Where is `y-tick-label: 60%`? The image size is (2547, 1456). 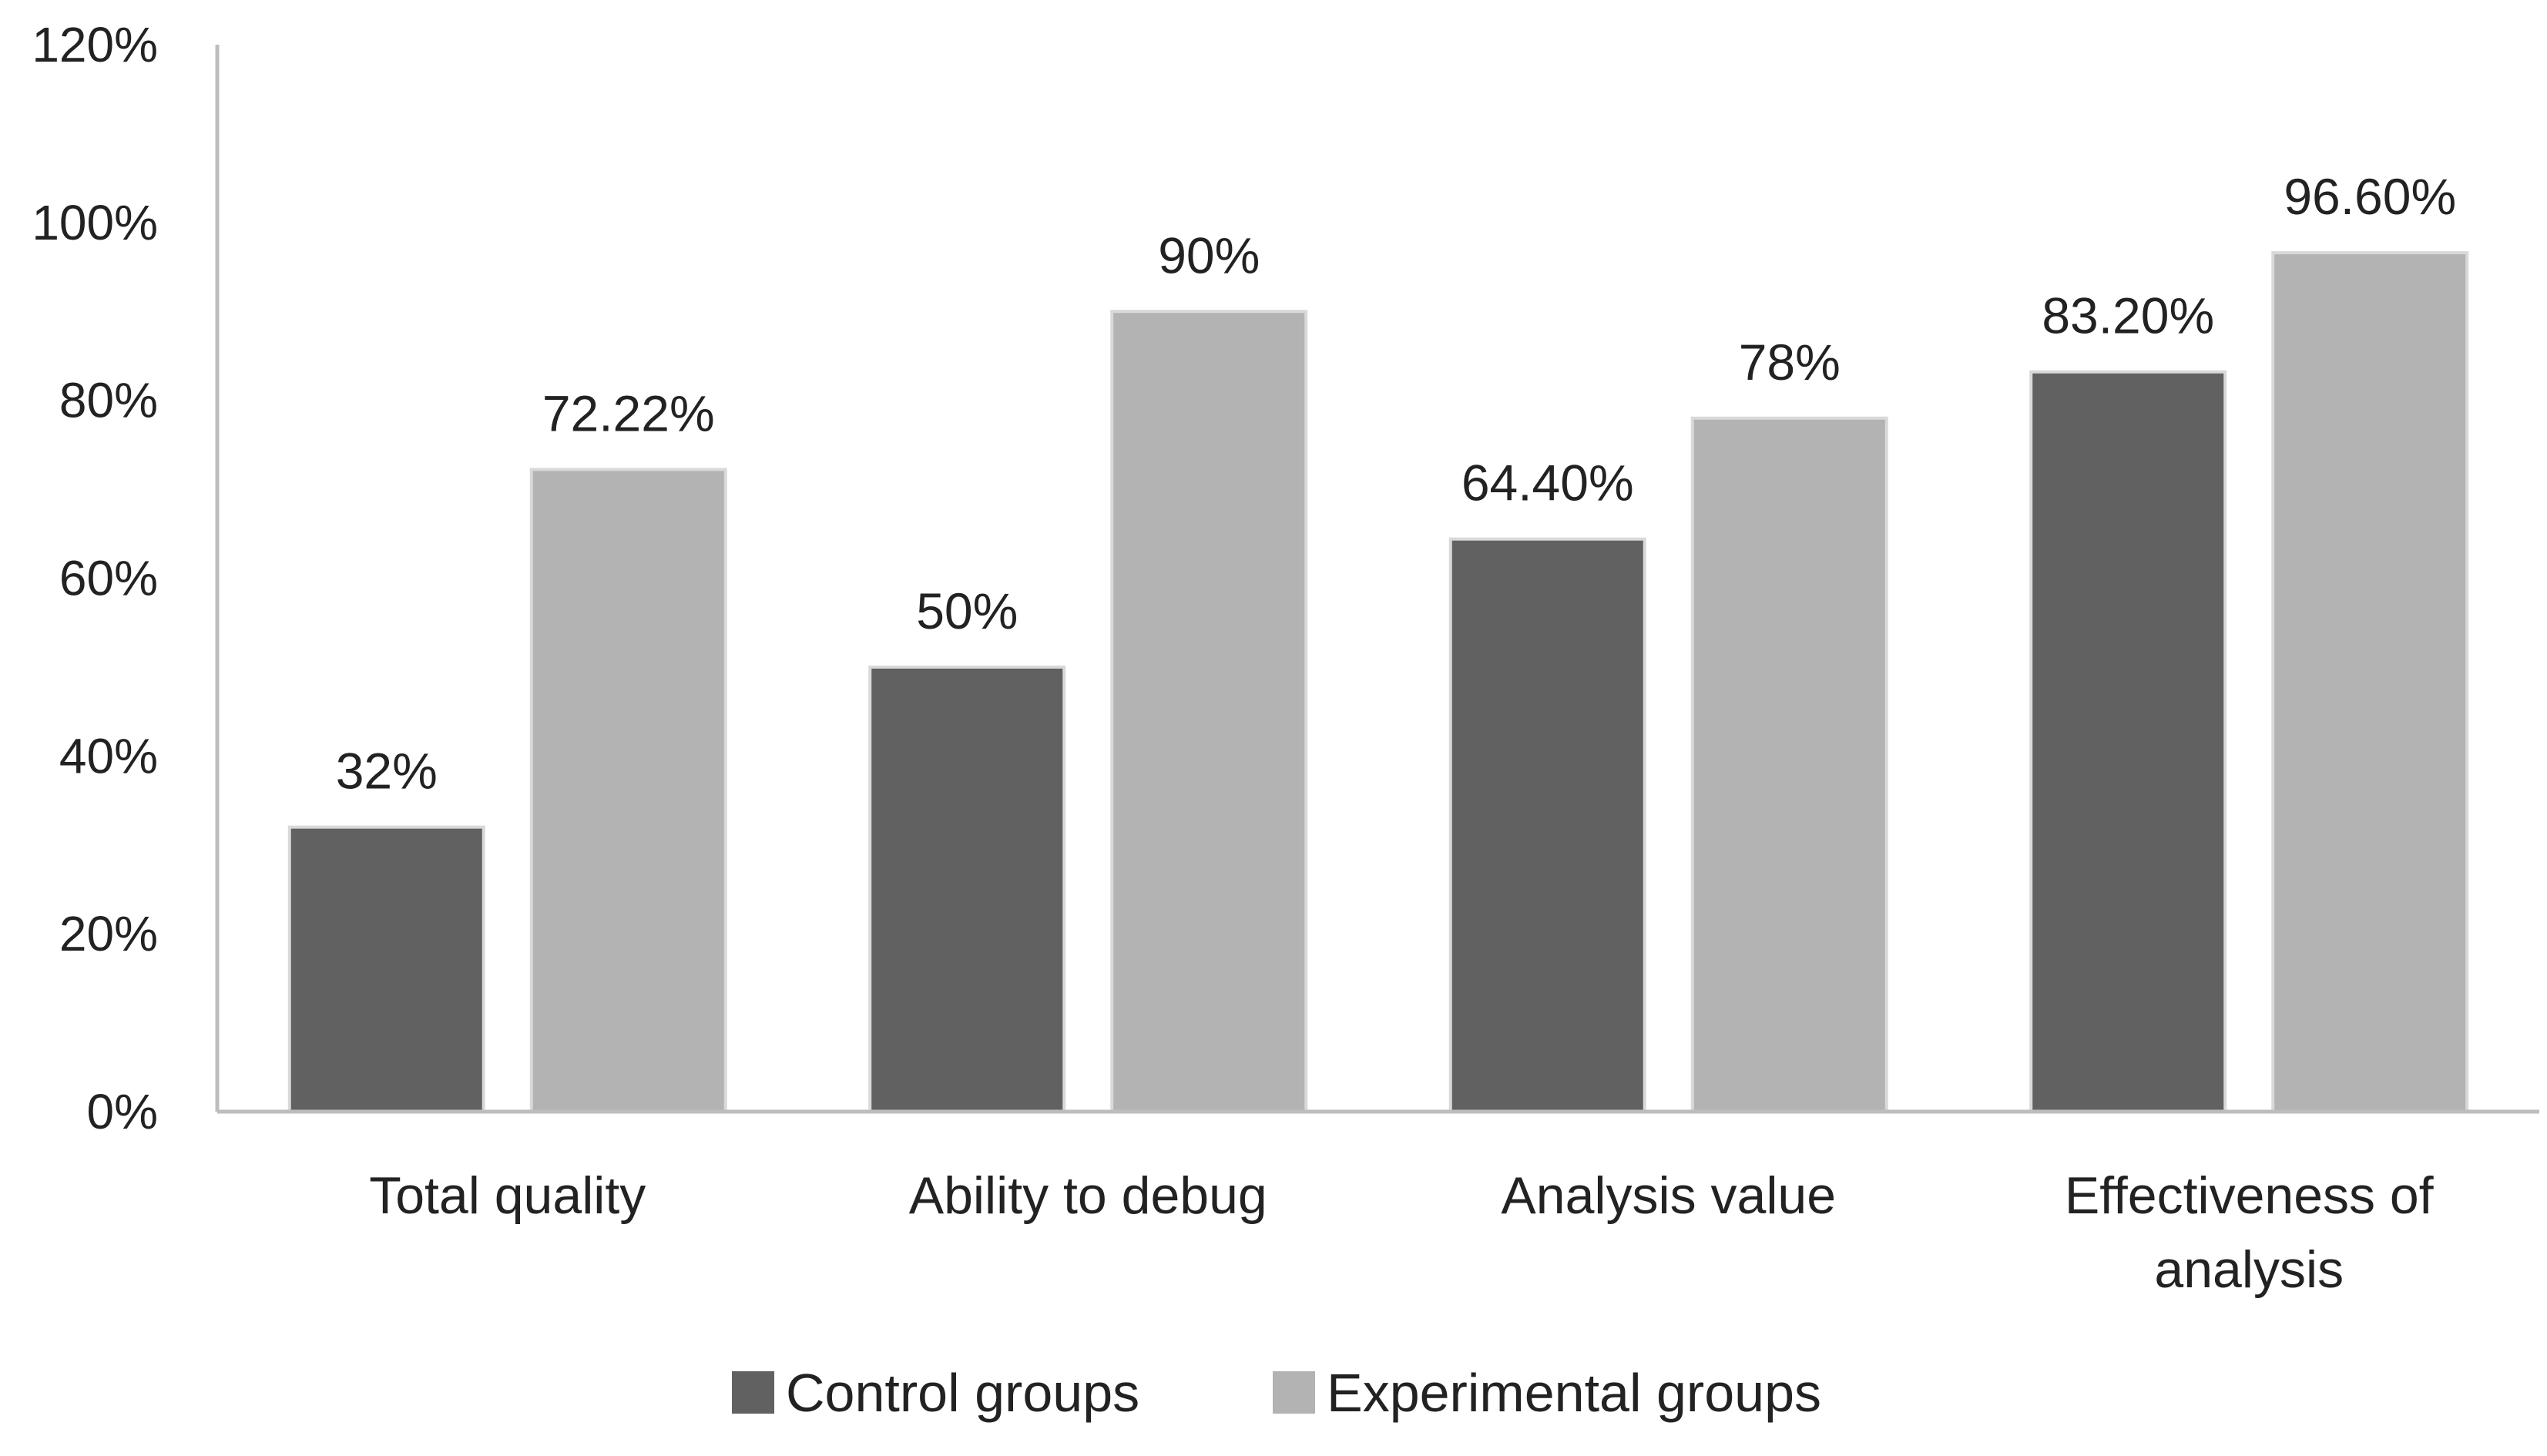
y-tick-label: 60% is located at coordinates (108, 578).